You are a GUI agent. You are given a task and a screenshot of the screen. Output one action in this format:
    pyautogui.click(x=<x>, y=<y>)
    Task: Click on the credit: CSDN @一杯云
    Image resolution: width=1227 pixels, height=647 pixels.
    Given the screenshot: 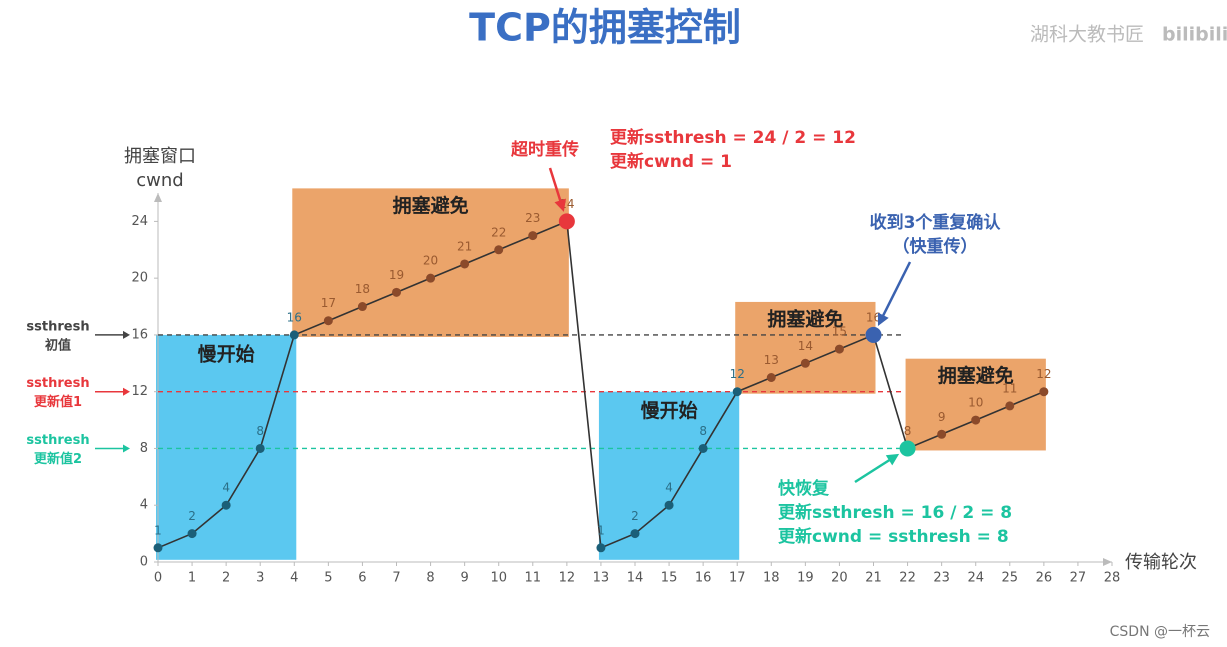 What is the action you would take?
    pyautogui.click(x=1160, y=632)
    